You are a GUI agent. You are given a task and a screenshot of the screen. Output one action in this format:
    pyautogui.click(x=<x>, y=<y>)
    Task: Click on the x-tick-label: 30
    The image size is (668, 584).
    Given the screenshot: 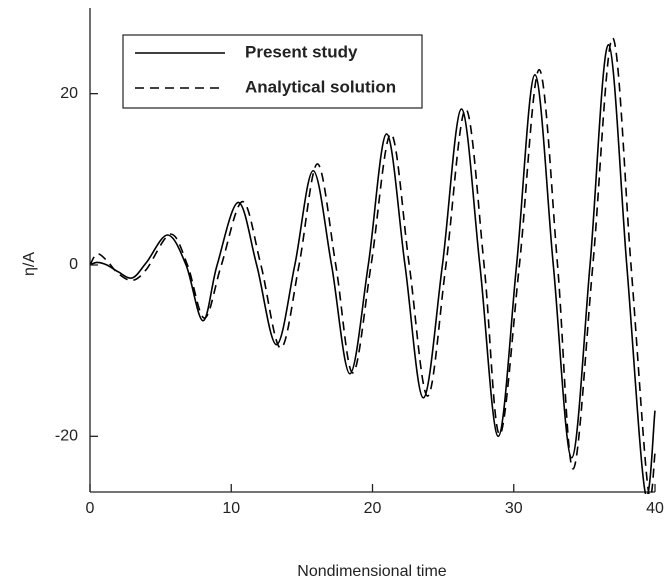 What is the action you would take?
    pyautogui.click(x=514, y=508)
    